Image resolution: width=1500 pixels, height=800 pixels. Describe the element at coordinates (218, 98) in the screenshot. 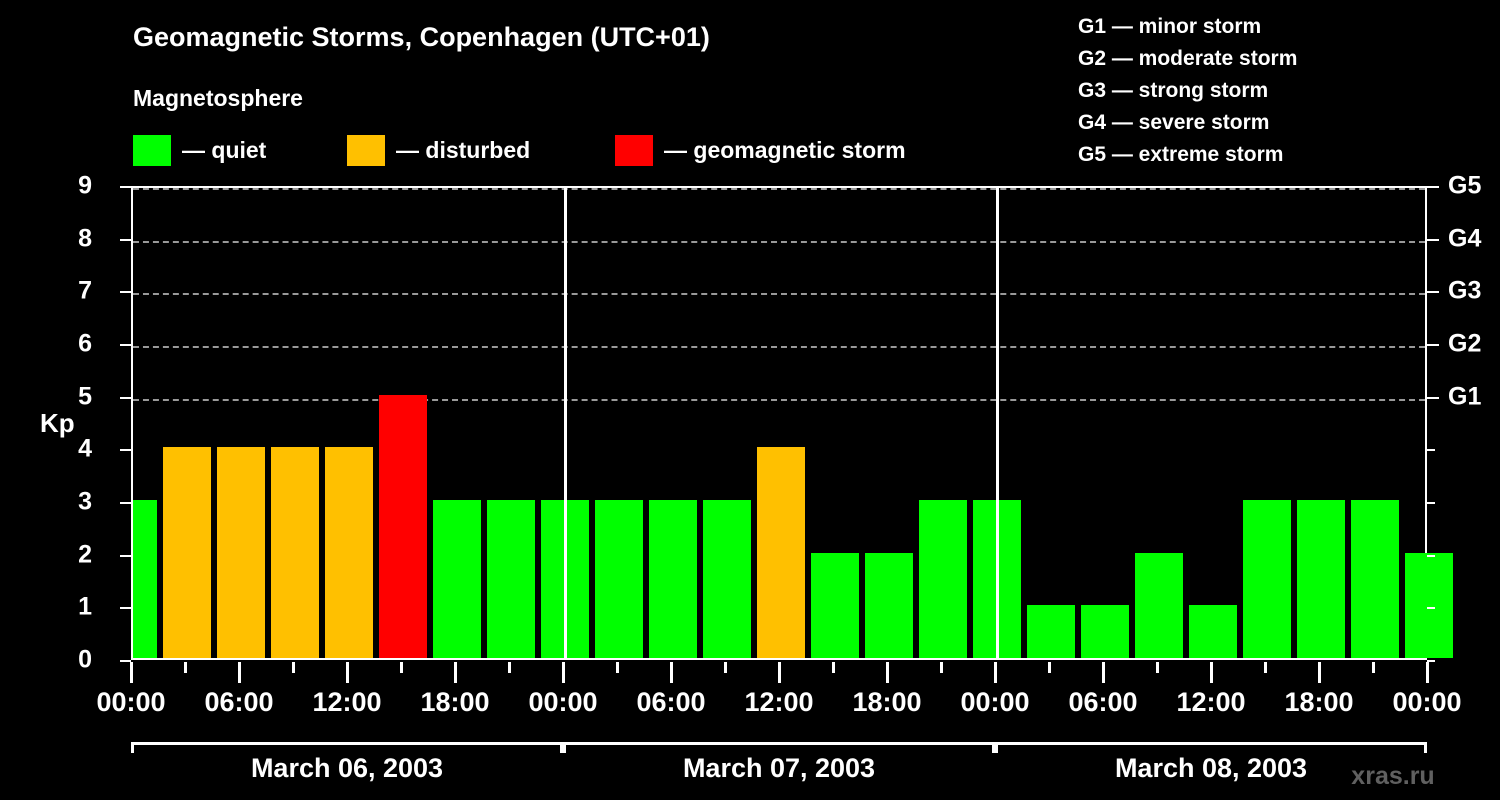

I see `legend-heading: Magnetosphere` at that location.